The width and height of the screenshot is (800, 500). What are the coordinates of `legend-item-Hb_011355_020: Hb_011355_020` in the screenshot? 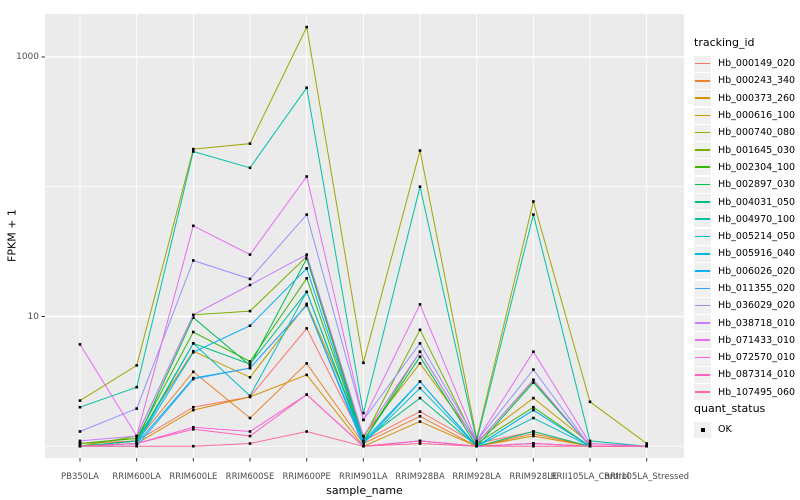 It's located at (746, 288).